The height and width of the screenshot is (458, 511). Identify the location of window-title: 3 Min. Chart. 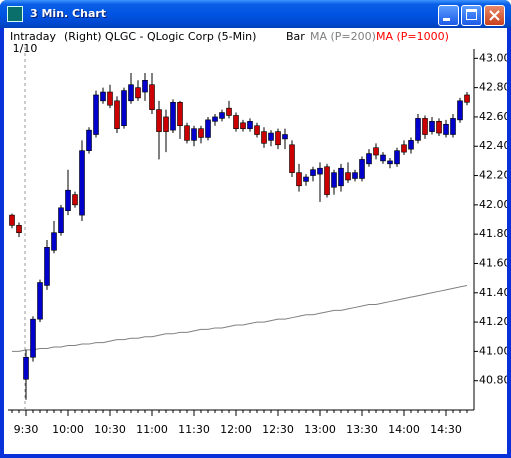
(68, 13).